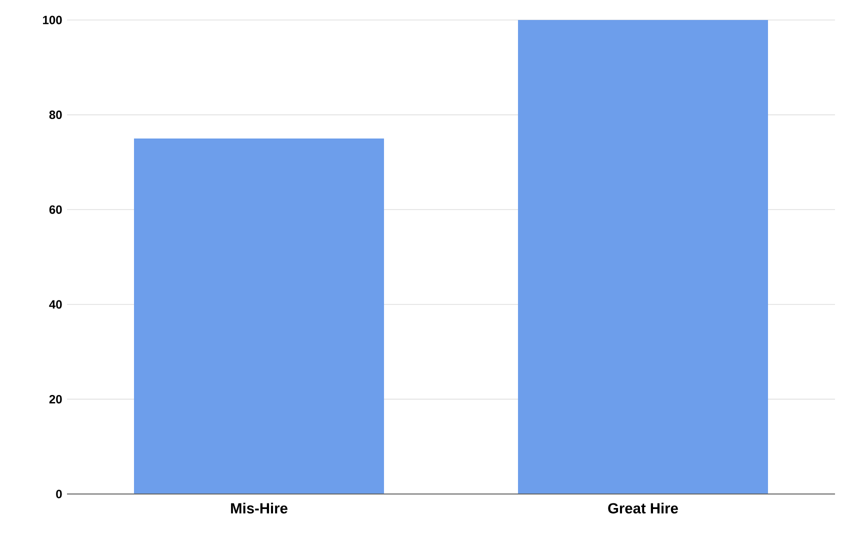  What do you see at coordinates (55, 115) in the screenshot?
I see `y-tick-label: 80` at bounding box center [55, 115].